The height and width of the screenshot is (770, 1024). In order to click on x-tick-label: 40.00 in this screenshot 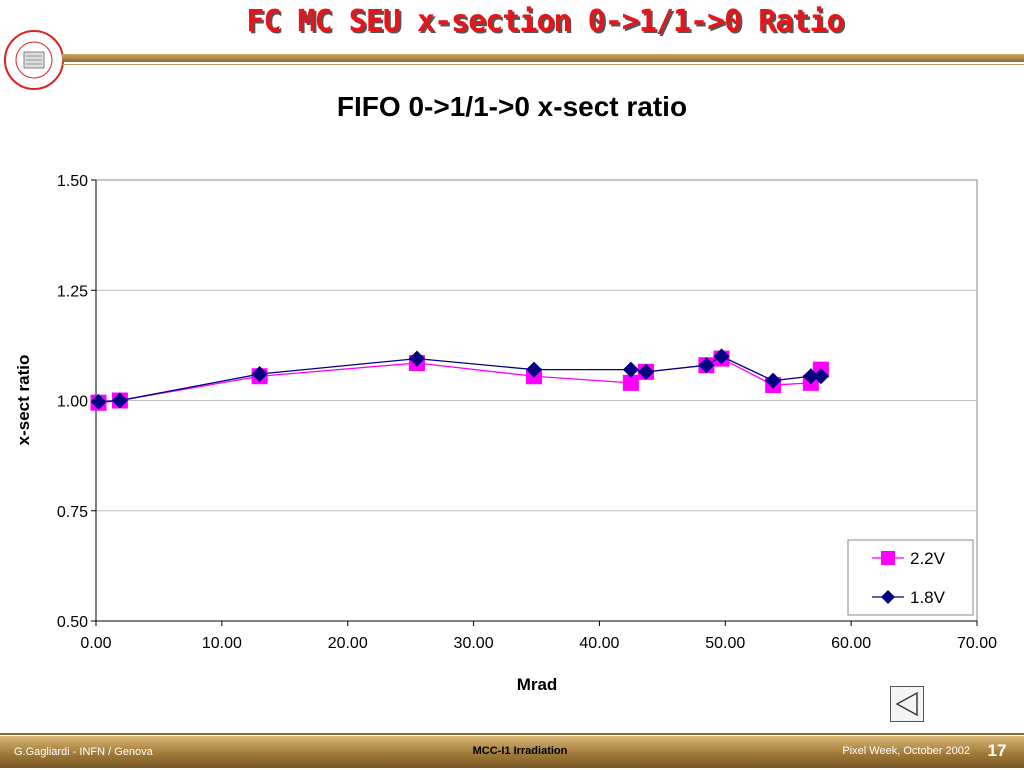, I will do `click(599, 643)`.